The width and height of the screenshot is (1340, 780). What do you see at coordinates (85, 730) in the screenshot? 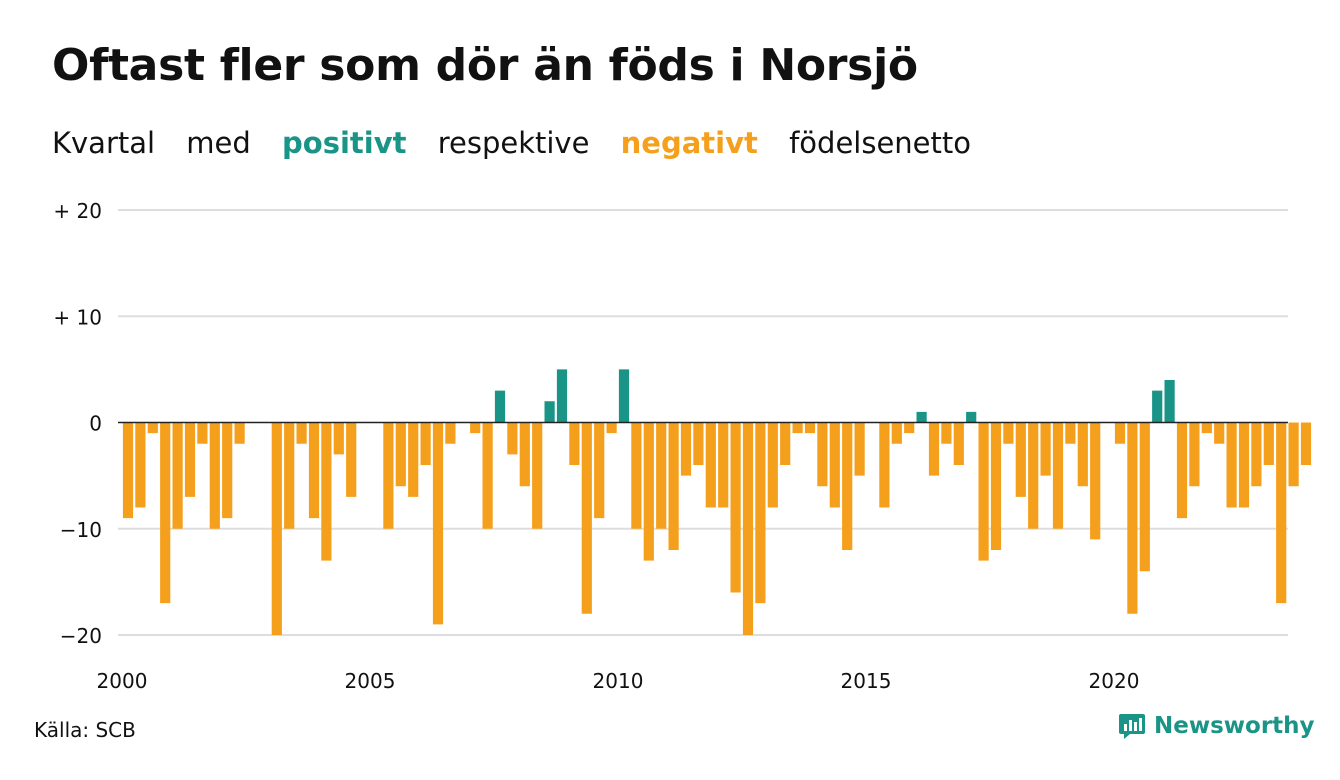
I see `source-note: Källa: SCB` at bounding box center [85, 730].